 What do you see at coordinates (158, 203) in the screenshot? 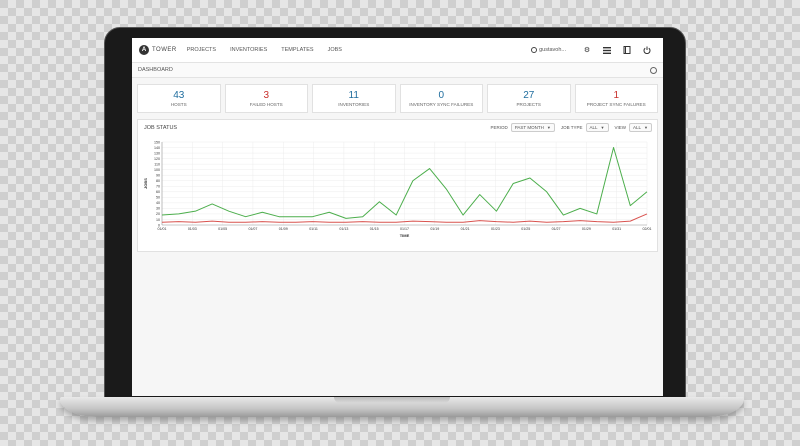
I see `y-tick-label: 40` at bounding box center [158, 203].